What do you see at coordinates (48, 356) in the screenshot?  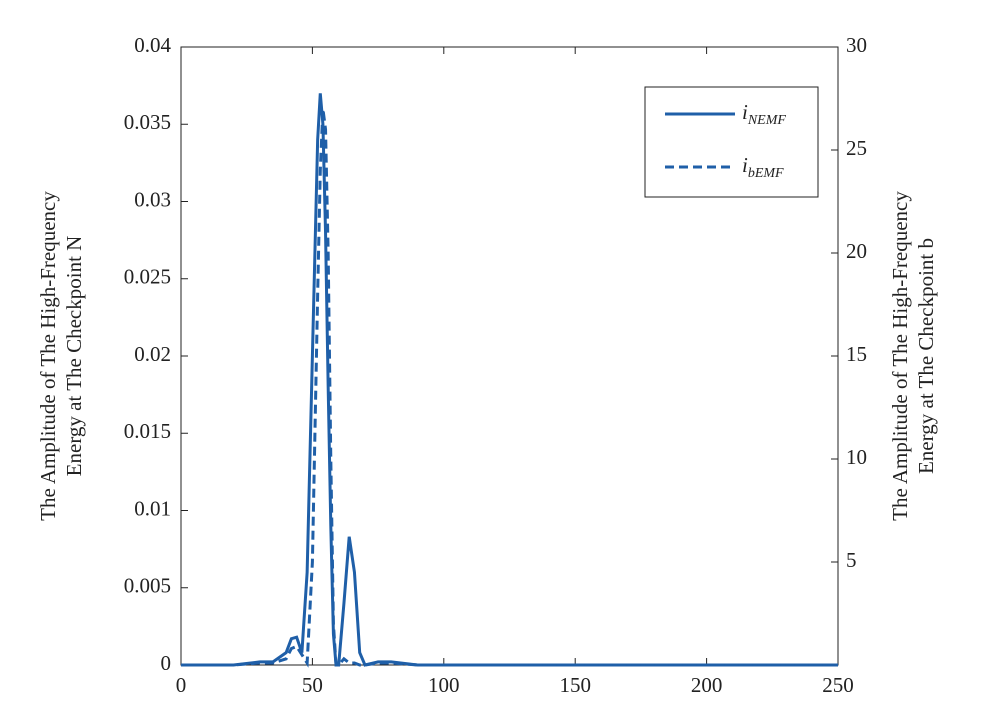 I see `y-axis-label: The Amplitude of The High-Frequency` at bounding box center [48, 356].